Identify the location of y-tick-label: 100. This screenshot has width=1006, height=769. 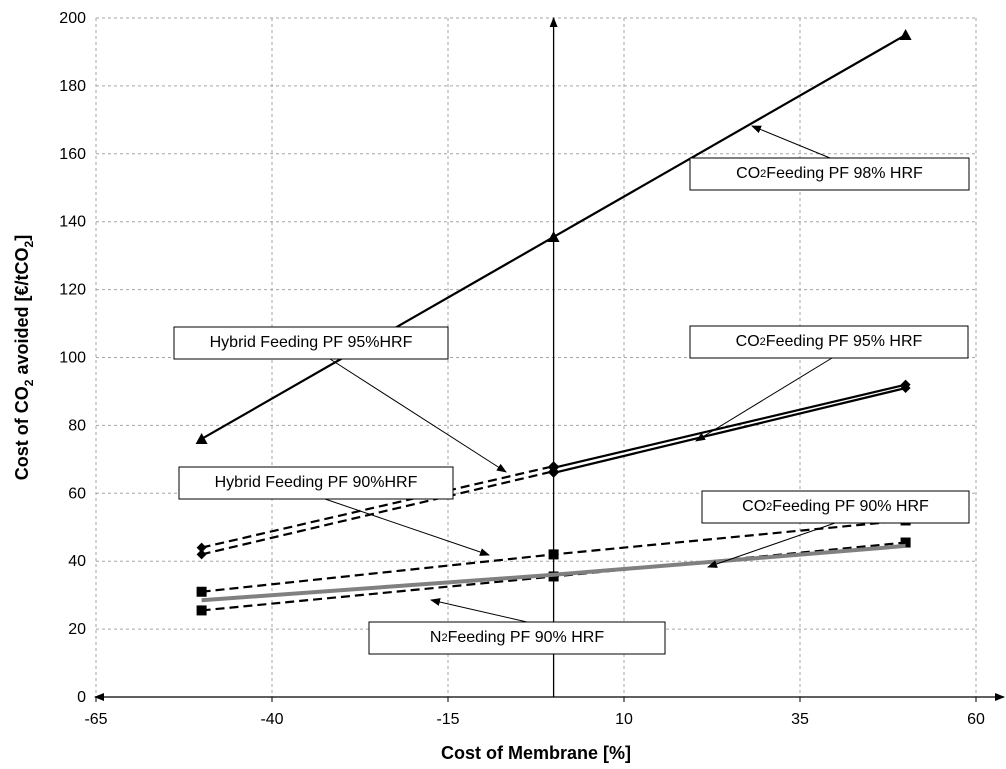
(72, 358).